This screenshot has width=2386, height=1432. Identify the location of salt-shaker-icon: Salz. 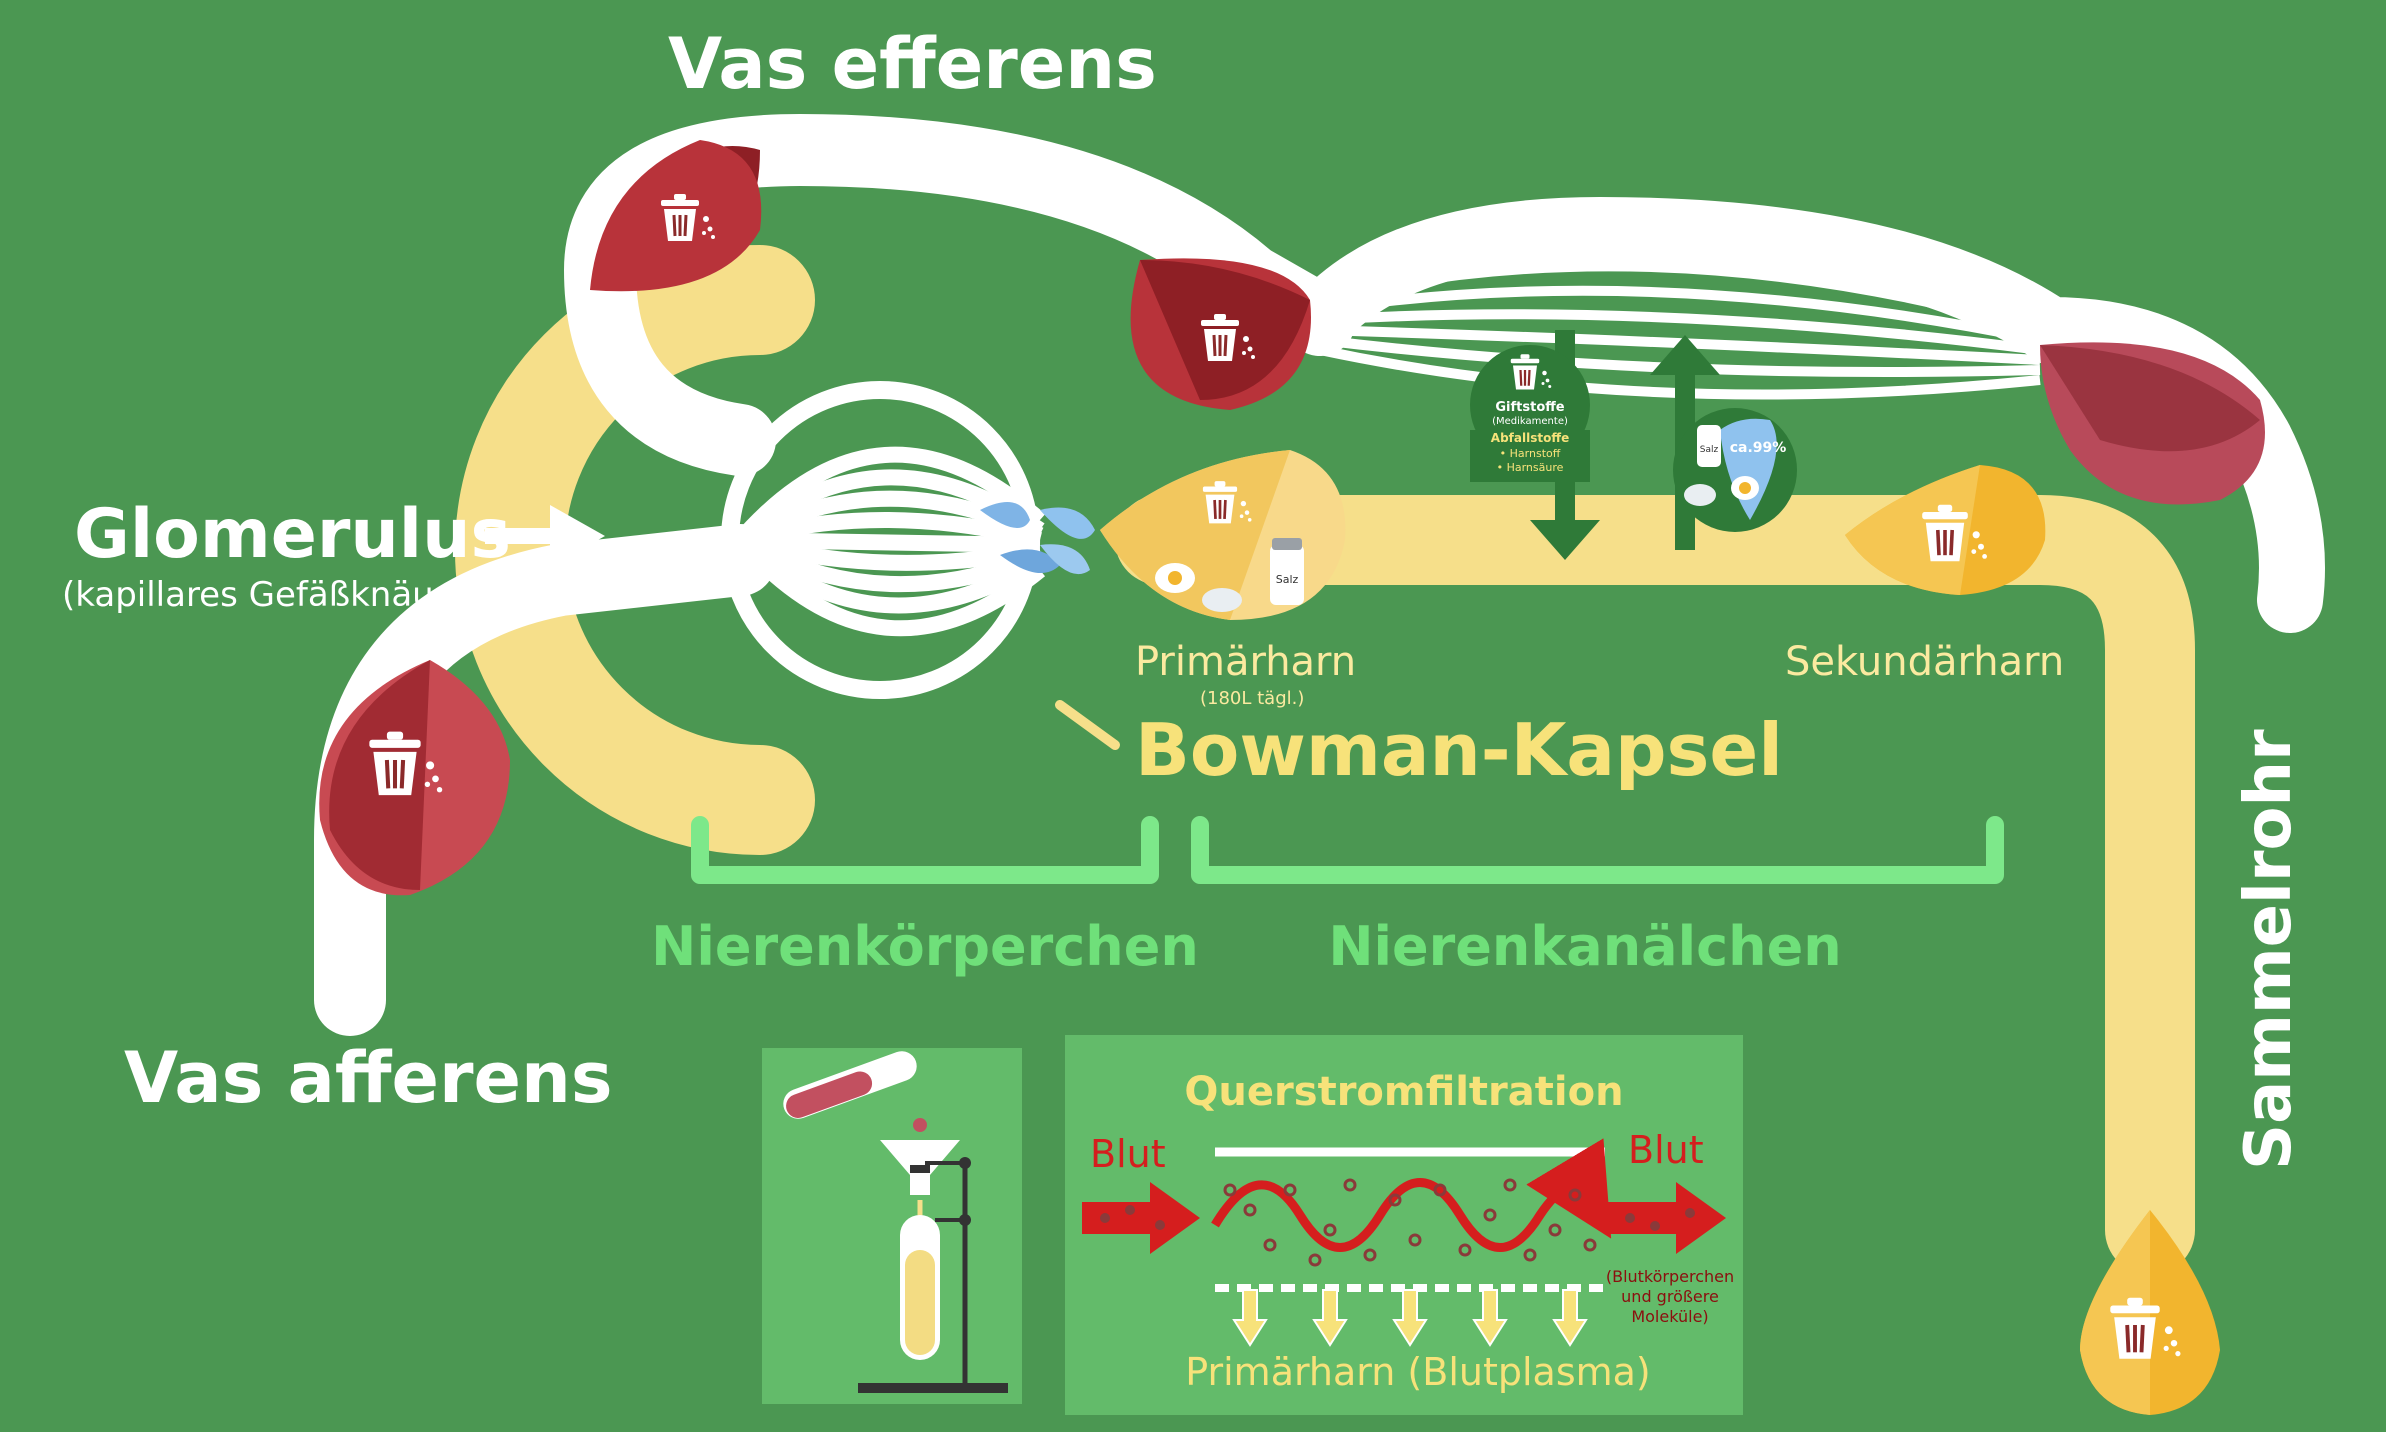
(1287, 571).